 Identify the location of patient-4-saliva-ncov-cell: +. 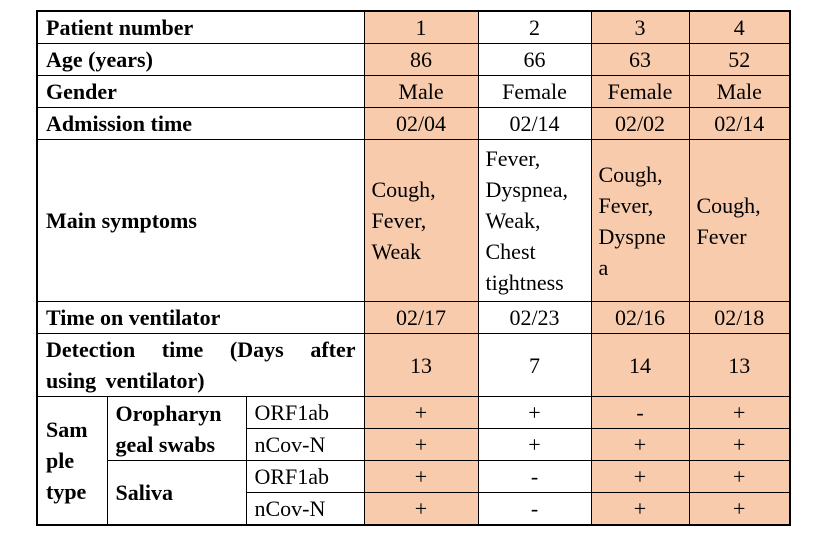
(739, 509).